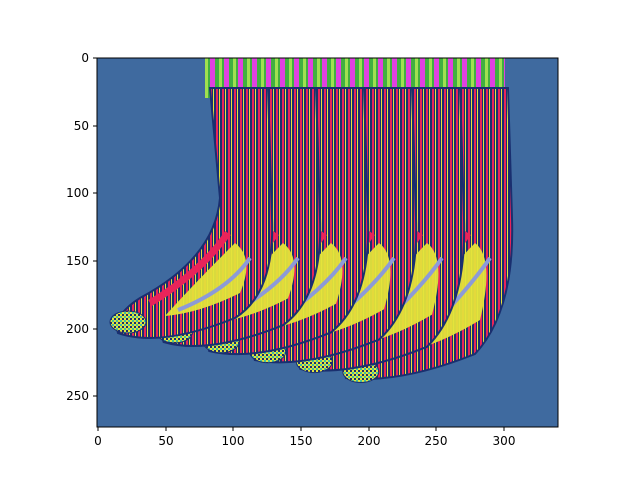 Image resolution: width=640 pixels, height=480 pixels. What do you see at coordinates (128, 322) in the screenshot?
I see `sock-toe` at bounding box center [128, 322].